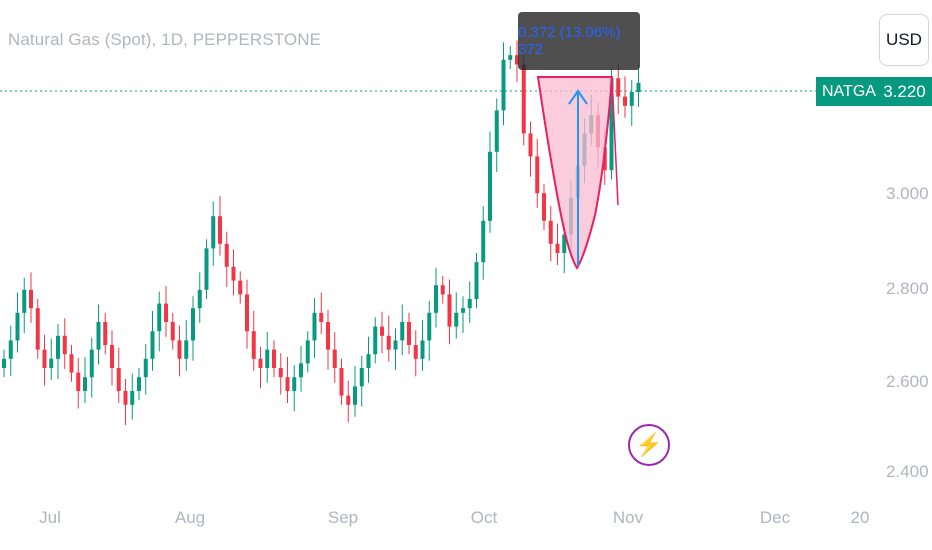 The height and width of the screenshot is (550, 932). I want to click on measure-arrow-head, so click(578, 97).